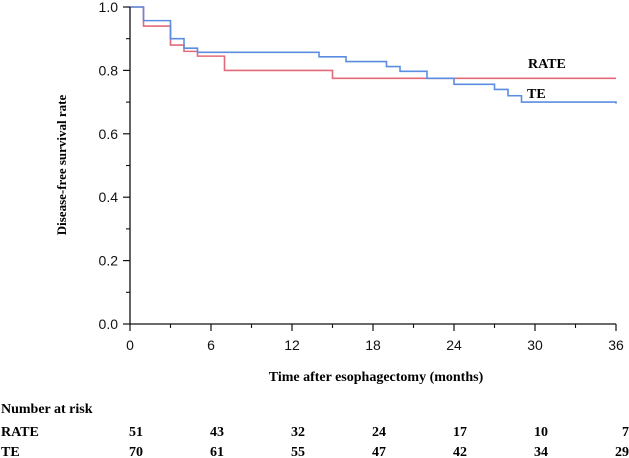 The height and width of the screenshot is (458, 629). What do you see at coordinates (109, 134) in the screenshot?
I see `y-tick-label: 0.6` at bounding box center [109, 134].